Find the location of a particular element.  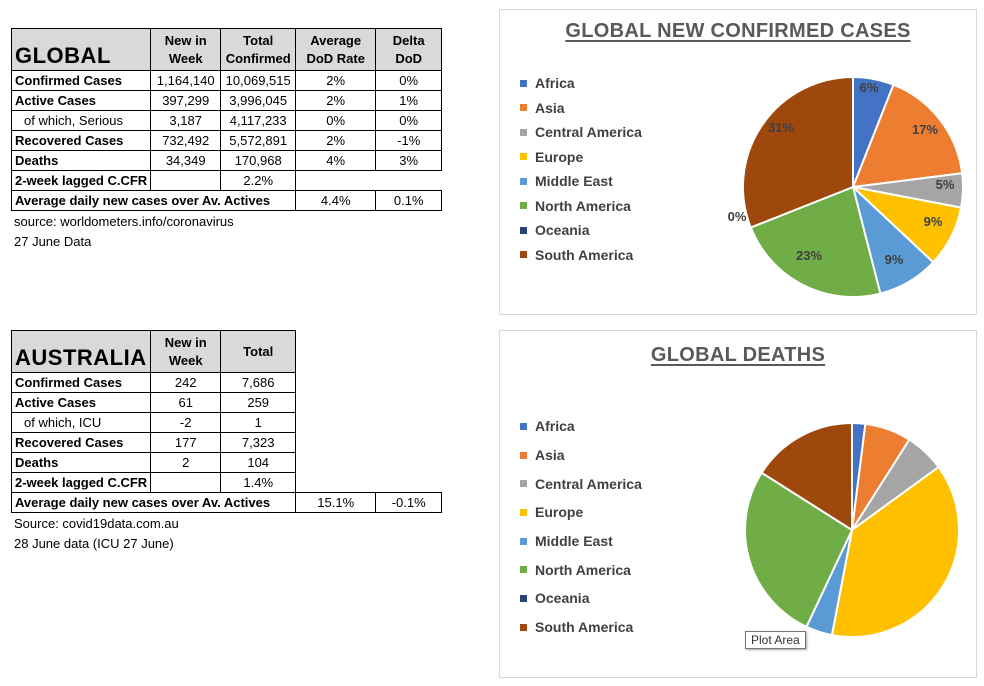

average-value: 4.4% is located at coordinates (336, 200).